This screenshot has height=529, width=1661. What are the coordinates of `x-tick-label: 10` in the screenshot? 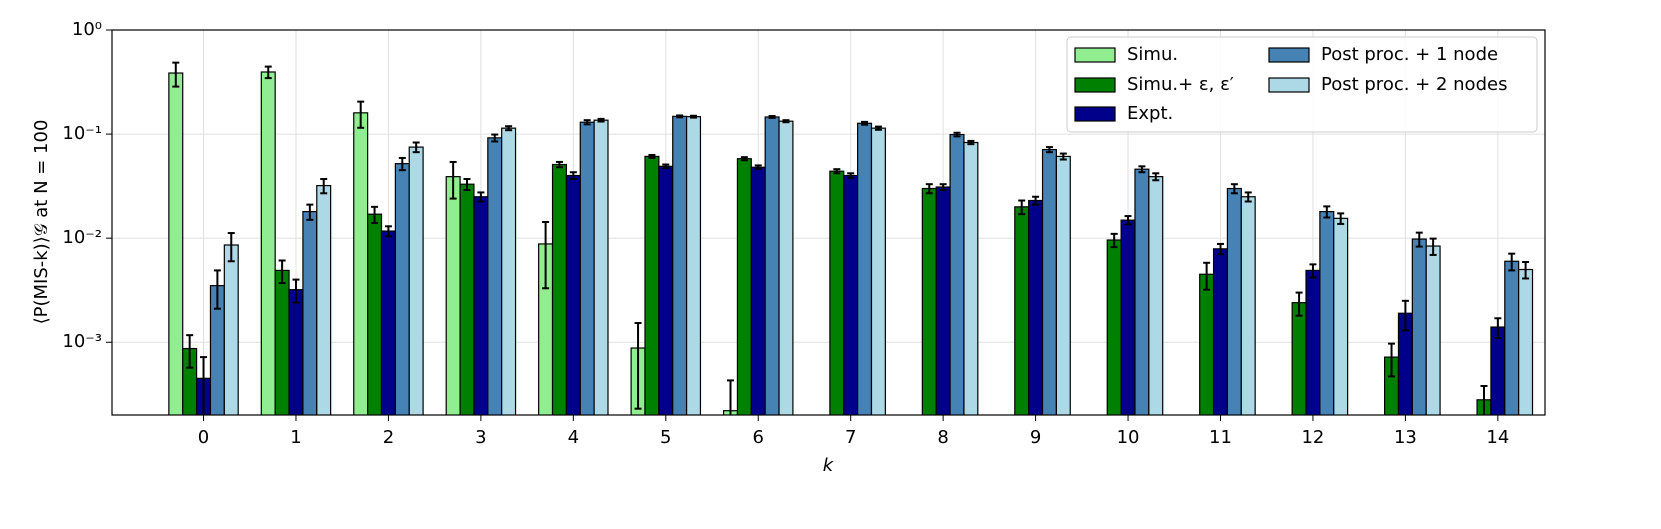 It's located at (1128, 437).